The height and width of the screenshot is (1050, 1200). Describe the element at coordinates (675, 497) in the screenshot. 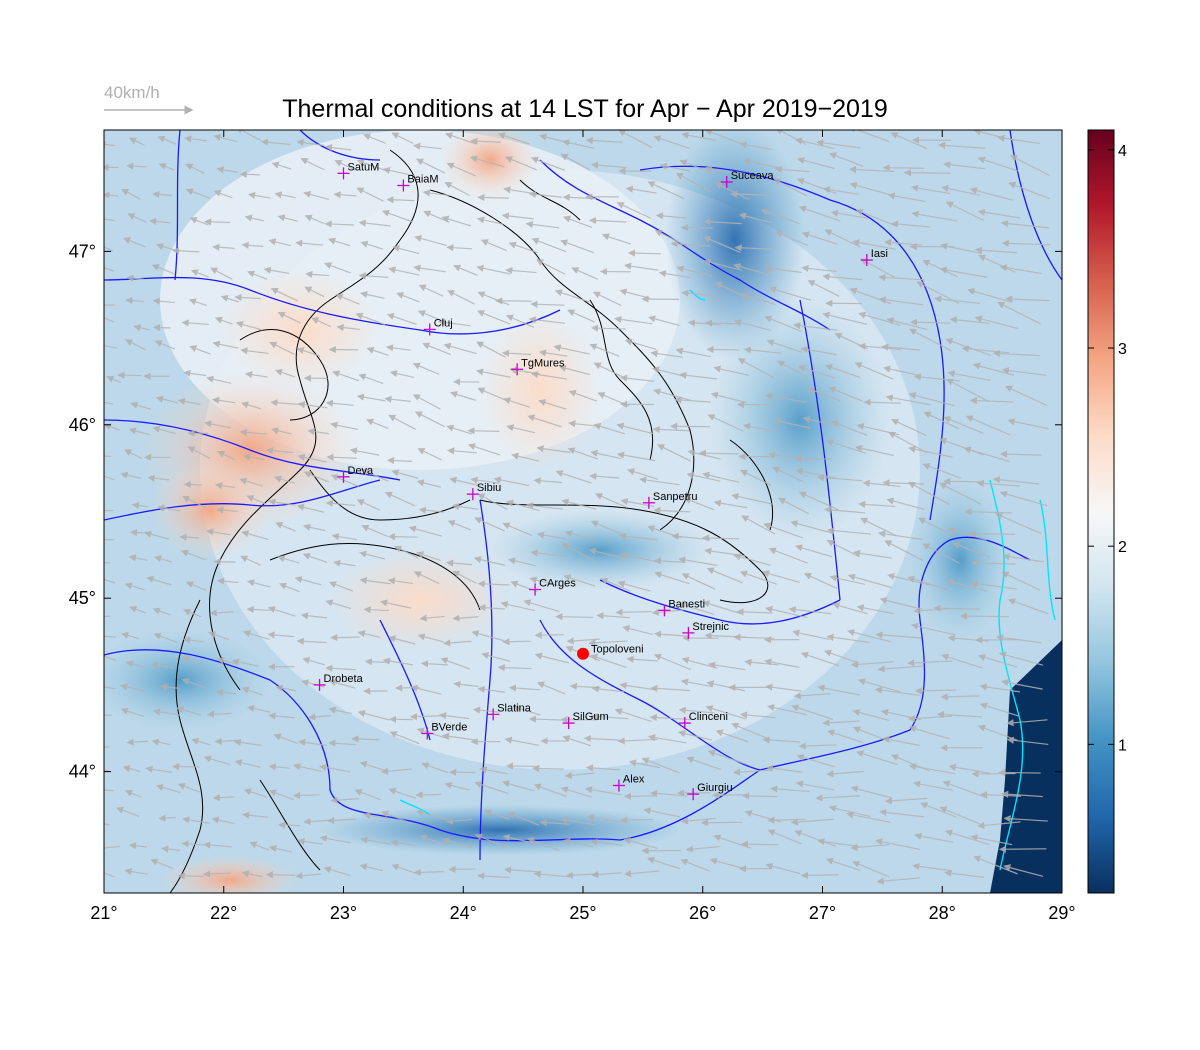

I see `station-label: Sanpetru` at that location.